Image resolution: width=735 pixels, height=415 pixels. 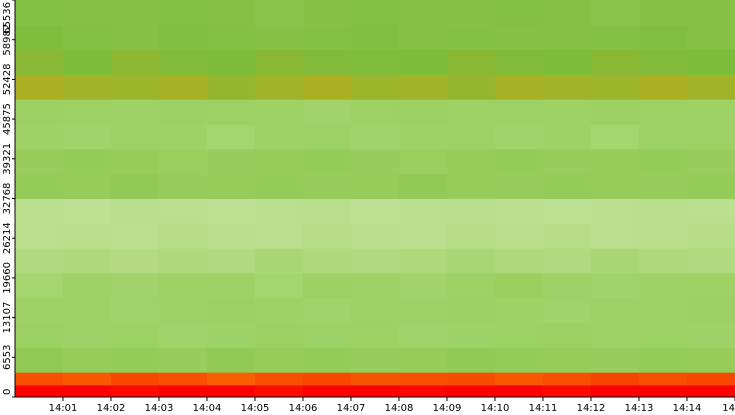 I want to click on y-tick-label: 13107, so click(x=7, y=318).